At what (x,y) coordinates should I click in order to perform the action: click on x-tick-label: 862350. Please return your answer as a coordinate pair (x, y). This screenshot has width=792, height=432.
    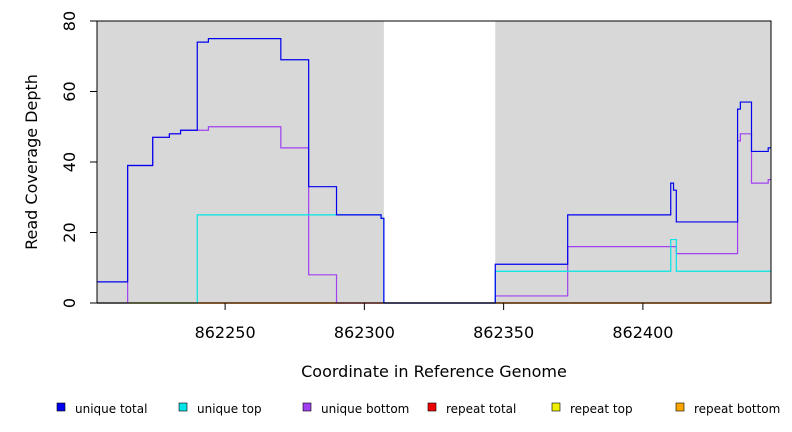
    Looking at the image, I should click on (503, 332).